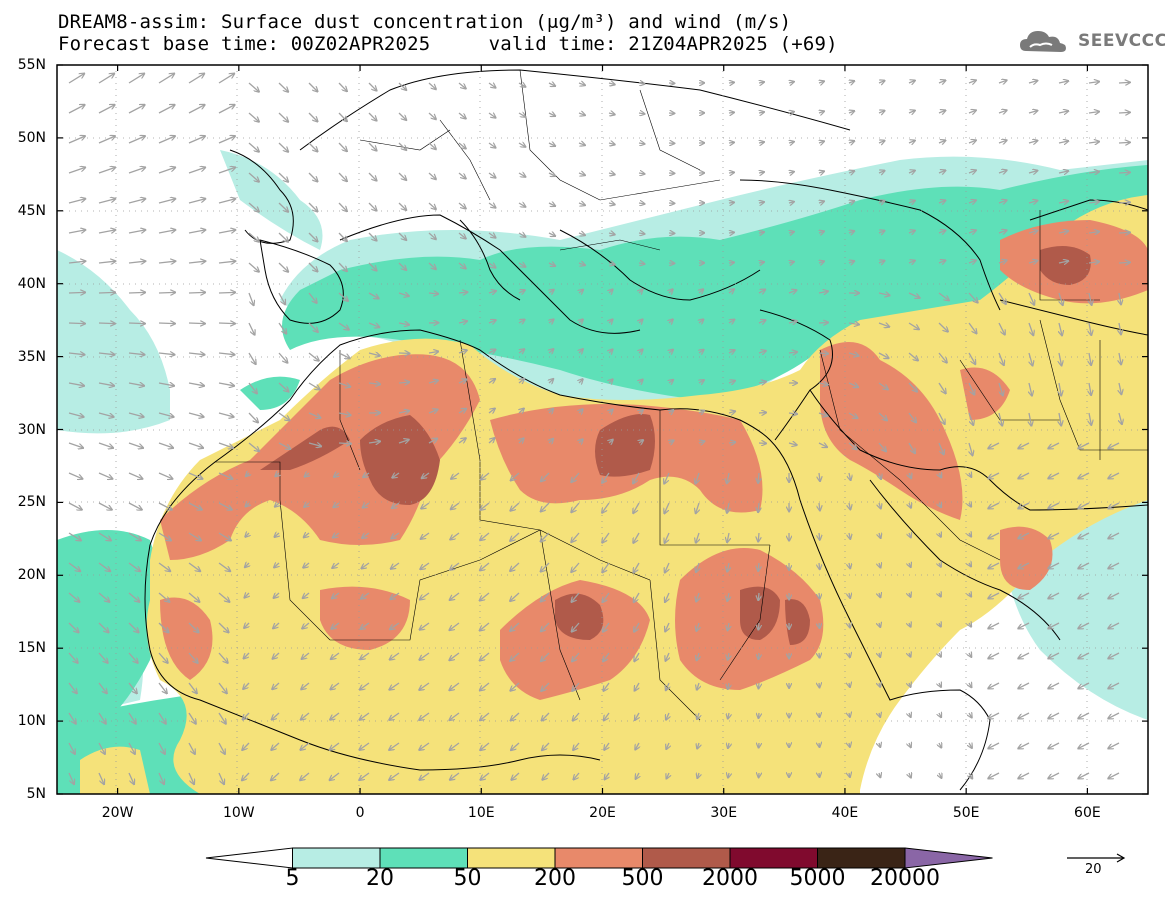  I want to click on colorbar-label: 200, so click(555, 878).